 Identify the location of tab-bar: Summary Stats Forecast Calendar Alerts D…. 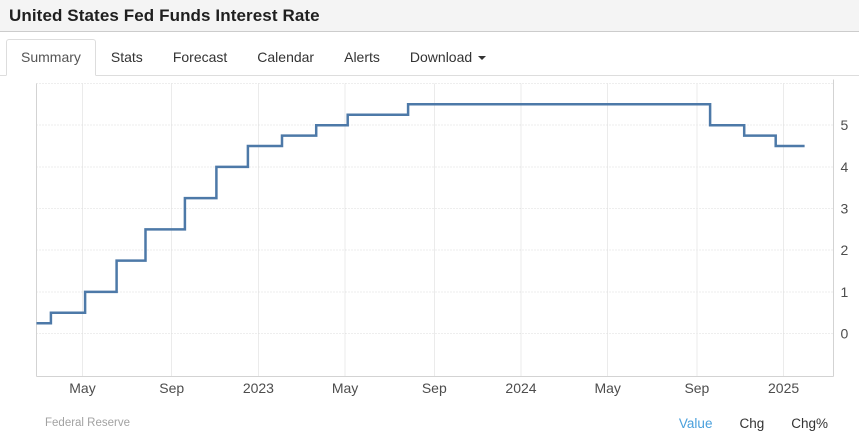
(429, 57).